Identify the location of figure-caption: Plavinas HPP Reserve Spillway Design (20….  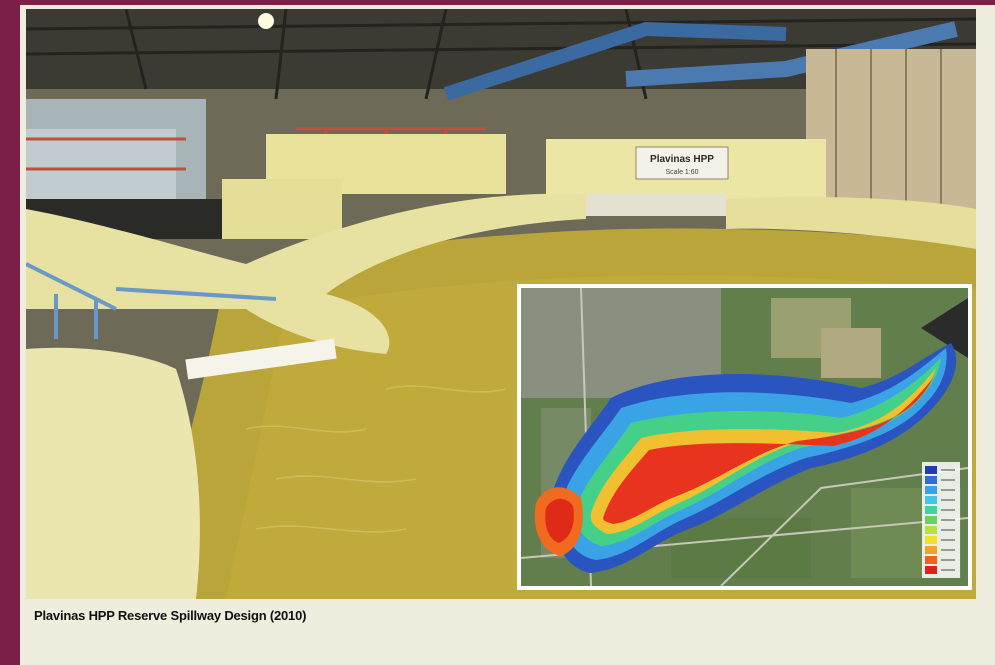
(170, 615).